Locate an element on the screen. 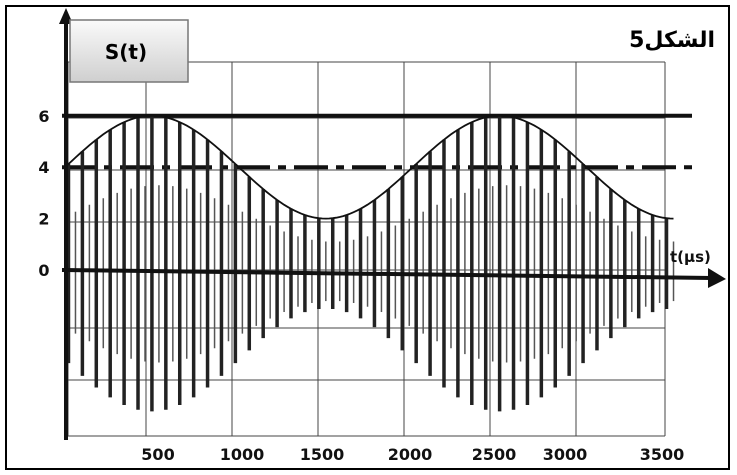  x-axis-arrow is located at coordinates (717, 278).